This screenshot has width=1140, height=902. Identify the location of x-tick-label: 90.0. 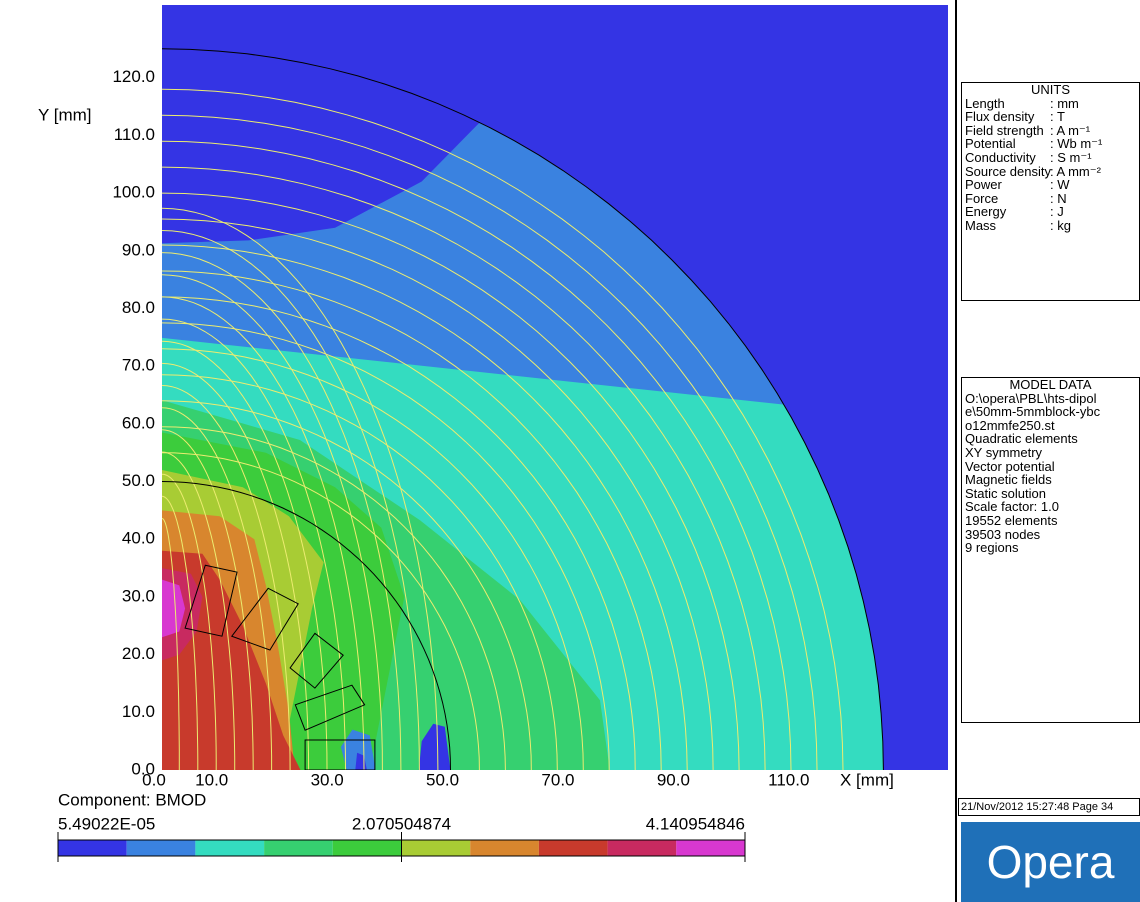
(673, 779).